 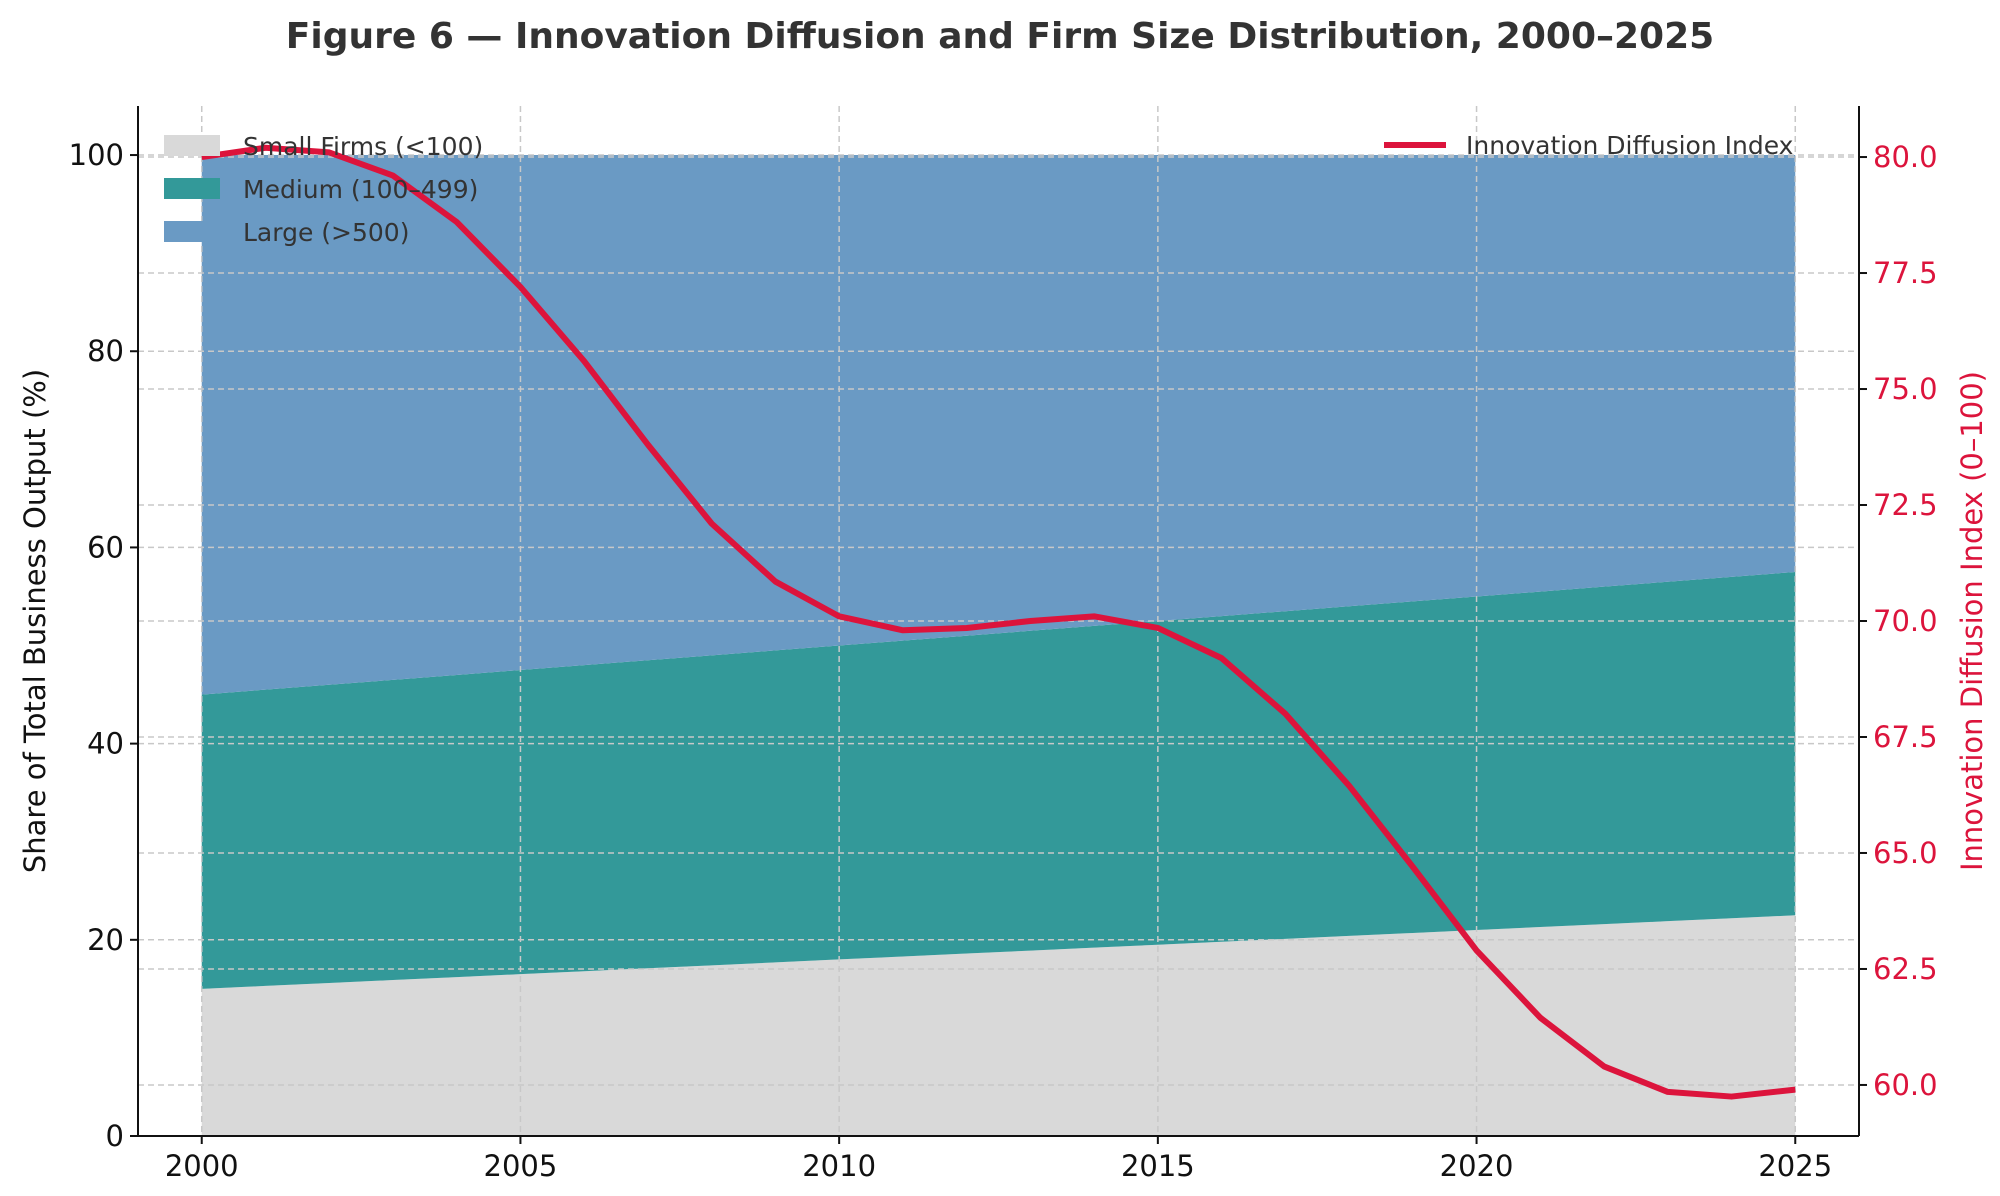 I want to click on legend-label: Medium (100–499), so click(x=360, y=189).